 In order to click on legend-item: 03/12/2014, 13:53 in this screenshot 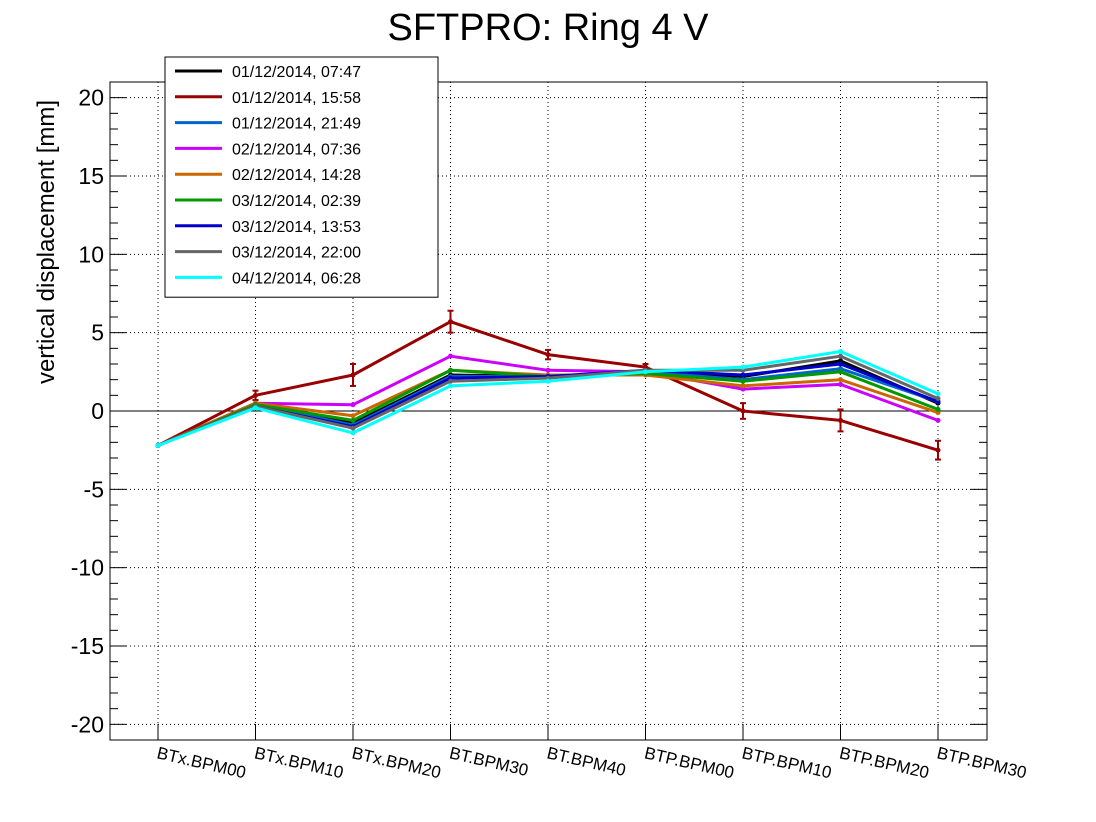, I will do `click(268, 227)`.